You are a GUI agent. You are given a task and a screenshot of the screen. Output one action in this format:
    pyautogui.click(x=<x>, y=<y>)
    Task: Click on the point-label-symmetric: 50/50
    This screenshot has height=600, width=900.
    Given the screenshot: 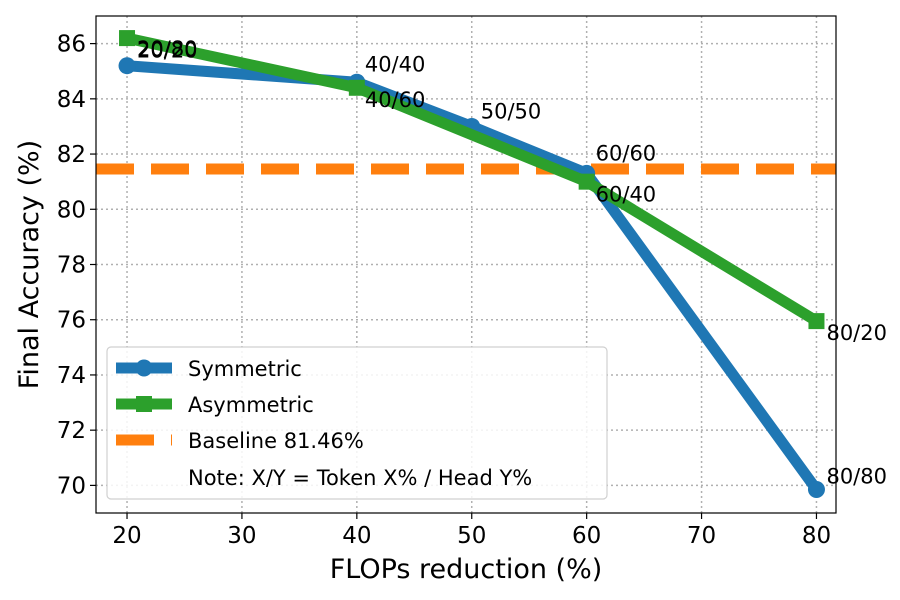 What is the action you would take?
    pyautogui.click(x=511, y=111)
    